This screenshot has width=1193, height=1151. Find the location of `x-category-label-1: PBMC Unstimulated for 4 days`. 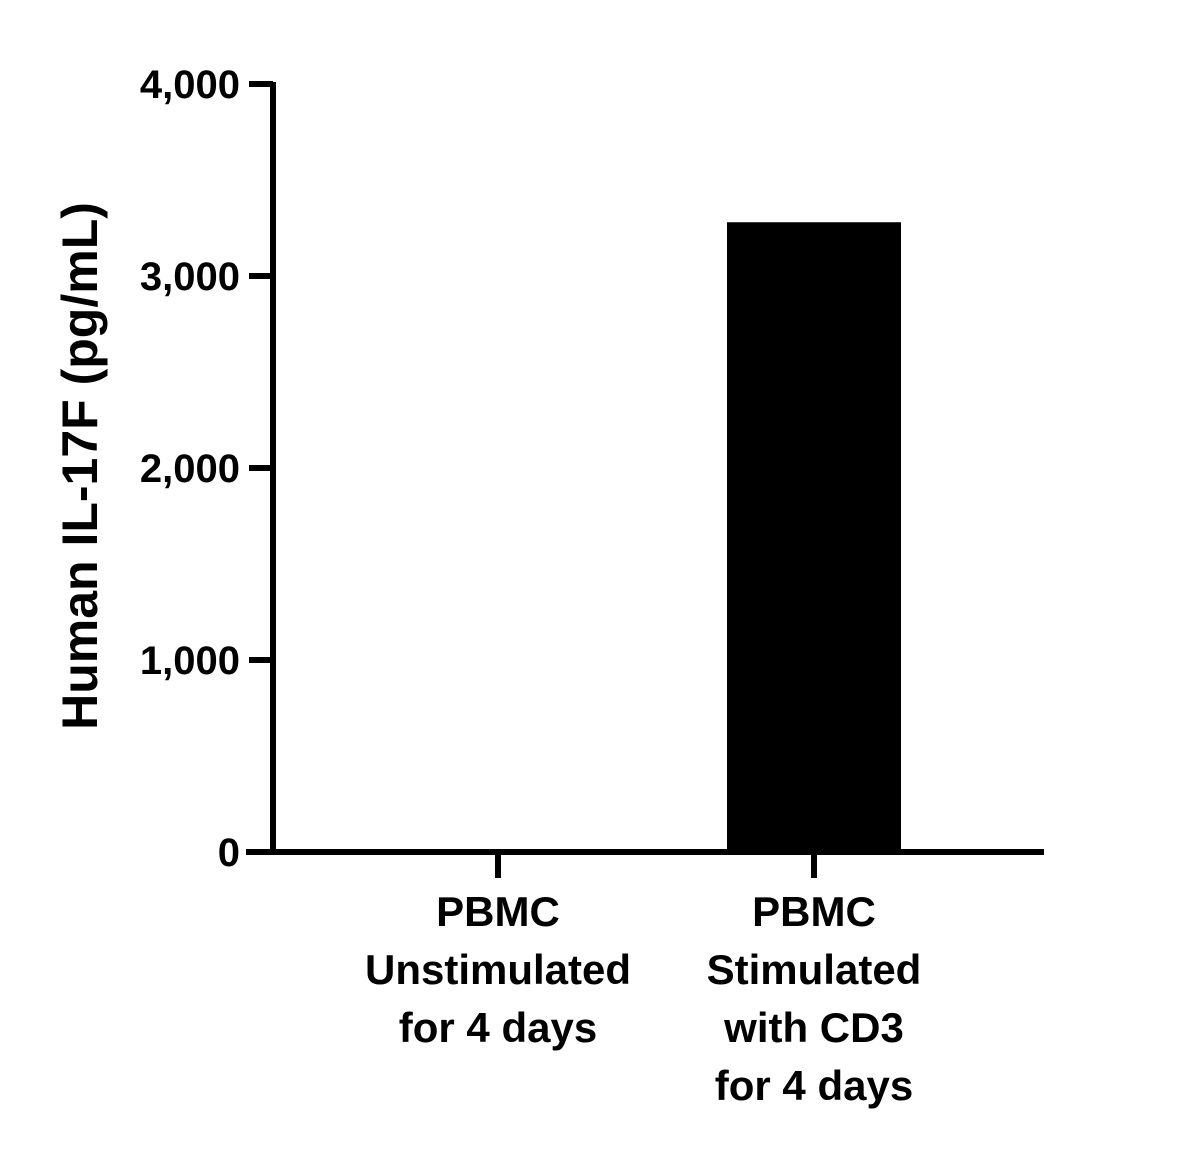

x-category-label-1: PBMC Unstimulated for 4 days is located at coordinates (498, 969).